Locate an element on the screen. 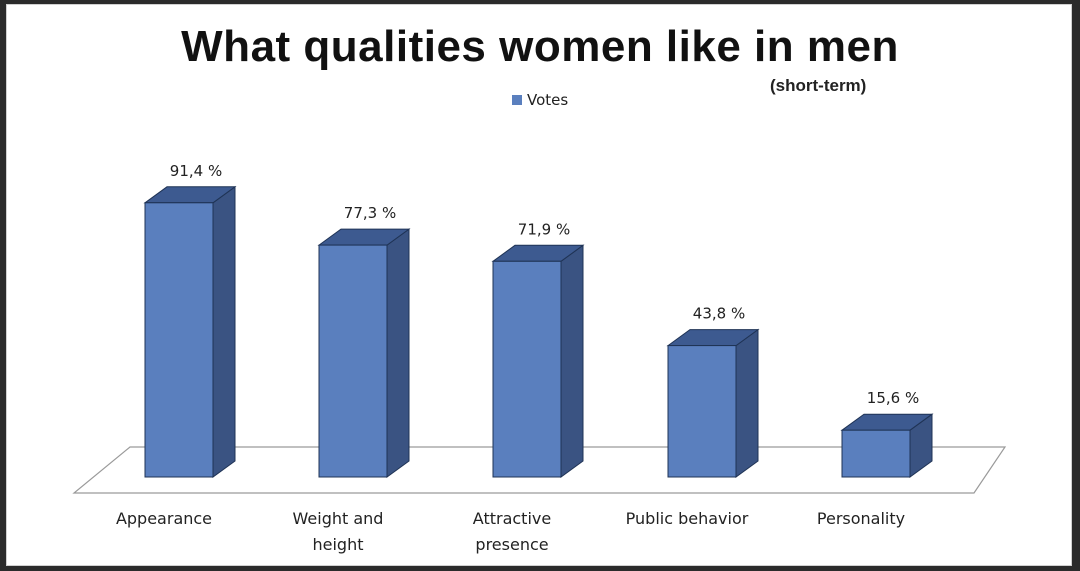 Image resolution: width=1080 pixels, height=571 pixels. x-tick-label: Appearance is located at coordinates (164, 518).